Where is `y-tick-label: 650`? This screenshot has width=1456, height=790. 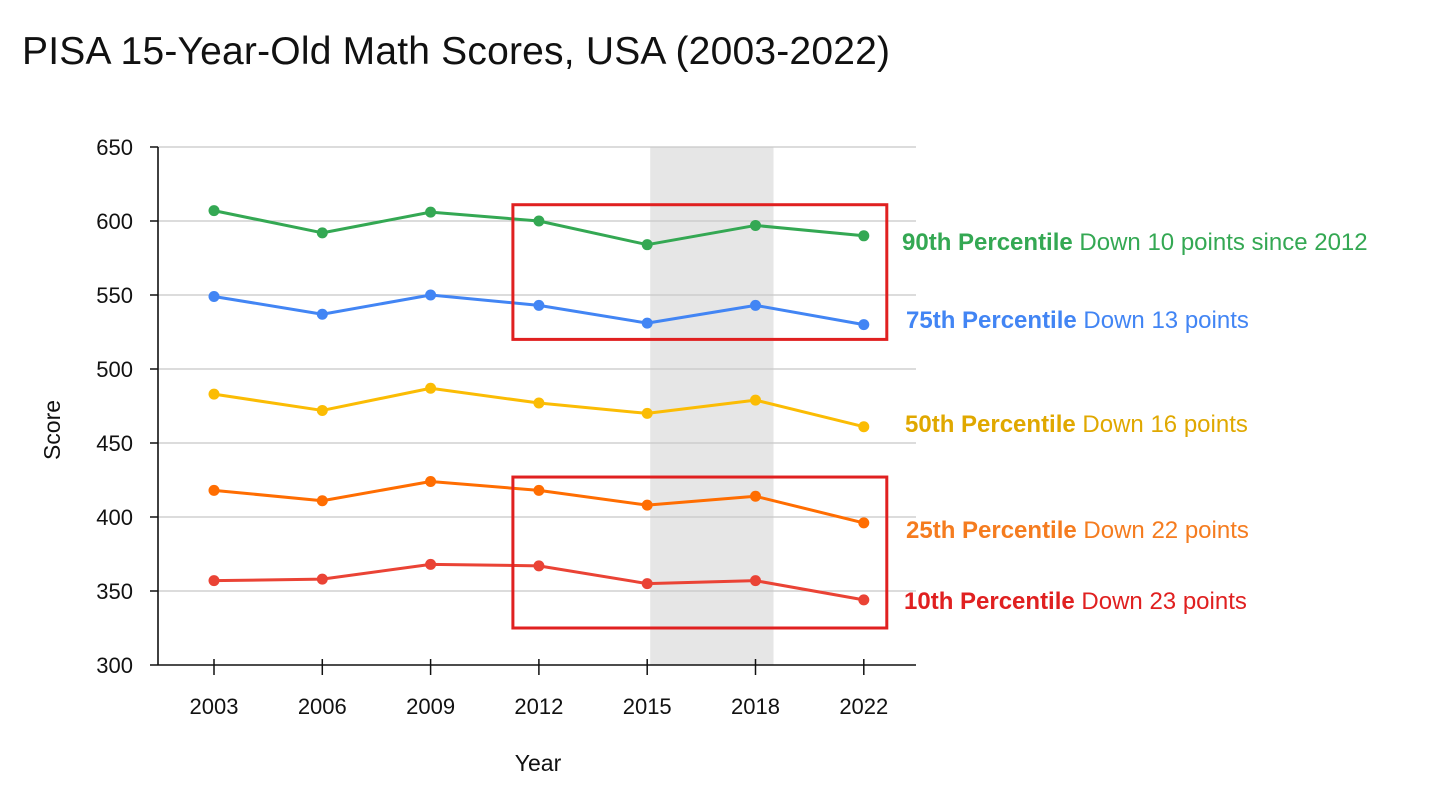
y-tick-label: 650 is located at coordinates (114, 147).